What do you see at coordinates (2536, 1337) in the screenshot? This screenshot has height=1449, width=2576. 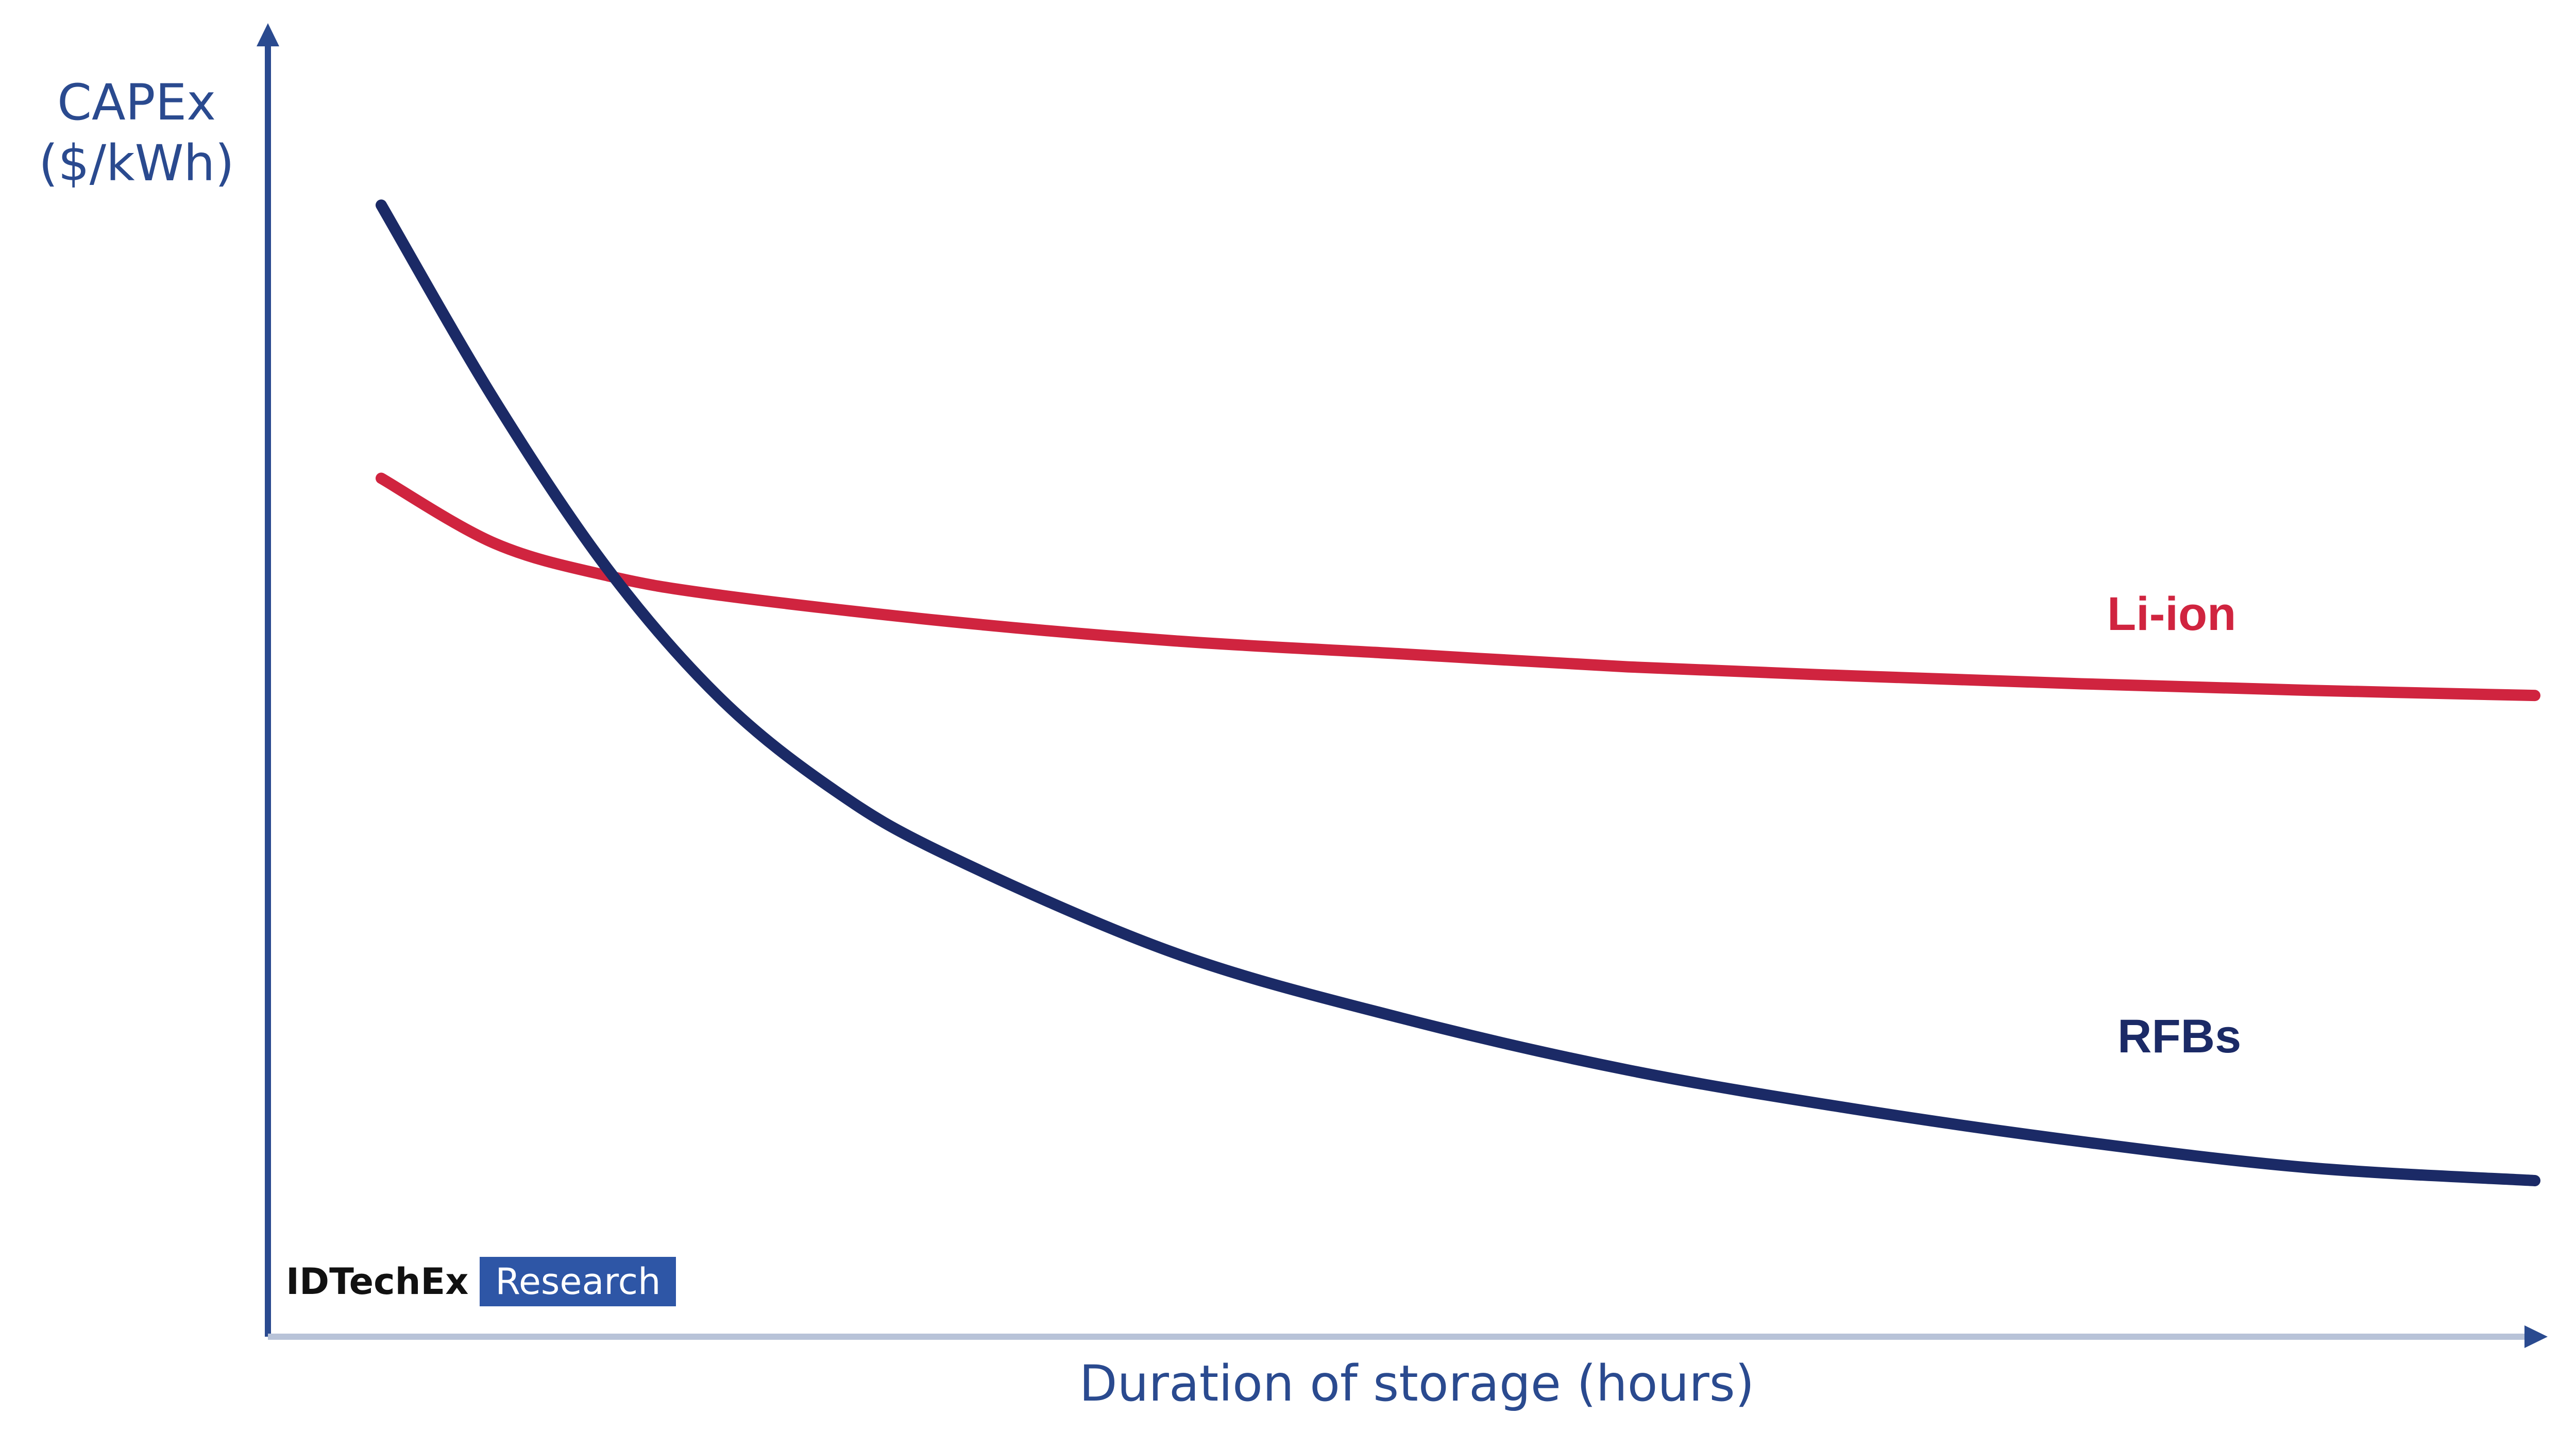 I see `x-axis-arrow` at bounding box center [2536, 1337].